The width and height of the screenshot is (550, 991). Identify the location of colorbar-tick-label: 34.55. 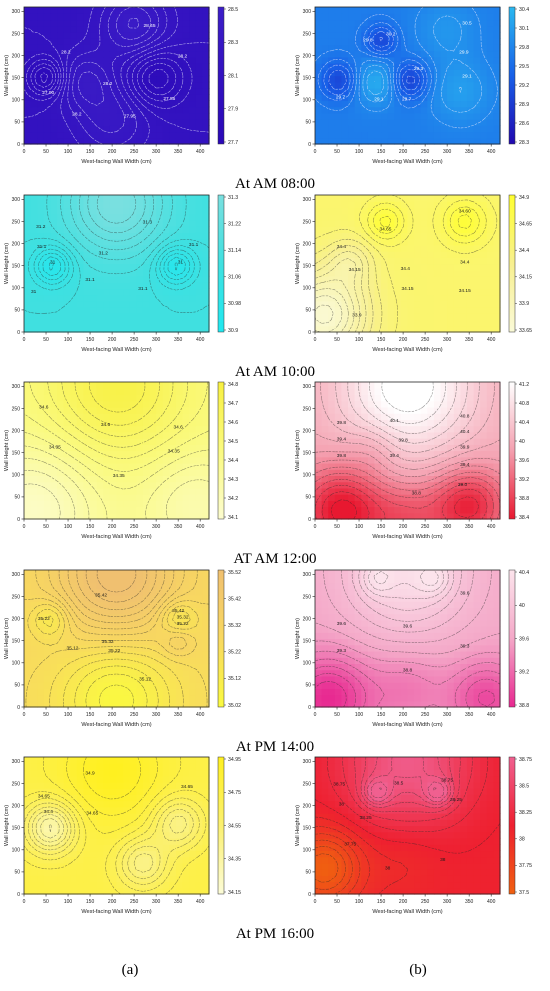
(234, 826).